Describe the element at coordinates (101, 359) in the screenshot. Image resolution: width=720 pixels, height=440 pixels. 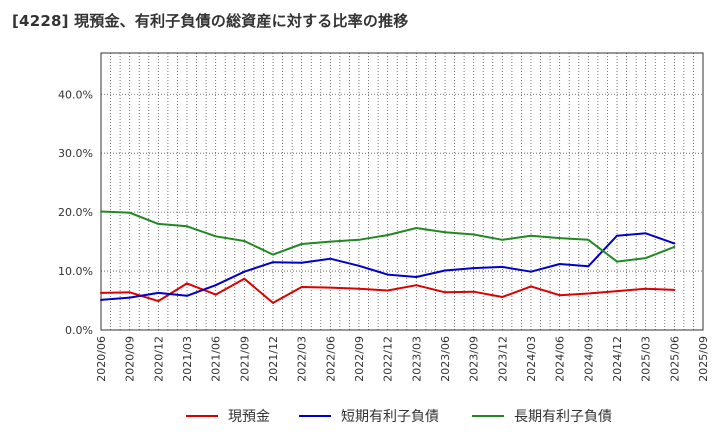
I see `x-tick-label: 2020/06` at that location.